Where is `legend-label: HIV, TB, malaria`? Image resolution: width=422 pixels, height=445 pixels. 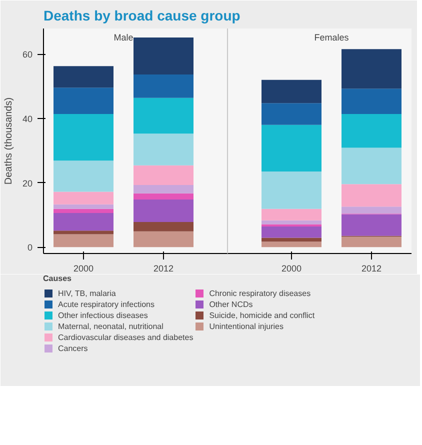 legend-label: HIV, TB, malaria is located at coordinates (87, 293).